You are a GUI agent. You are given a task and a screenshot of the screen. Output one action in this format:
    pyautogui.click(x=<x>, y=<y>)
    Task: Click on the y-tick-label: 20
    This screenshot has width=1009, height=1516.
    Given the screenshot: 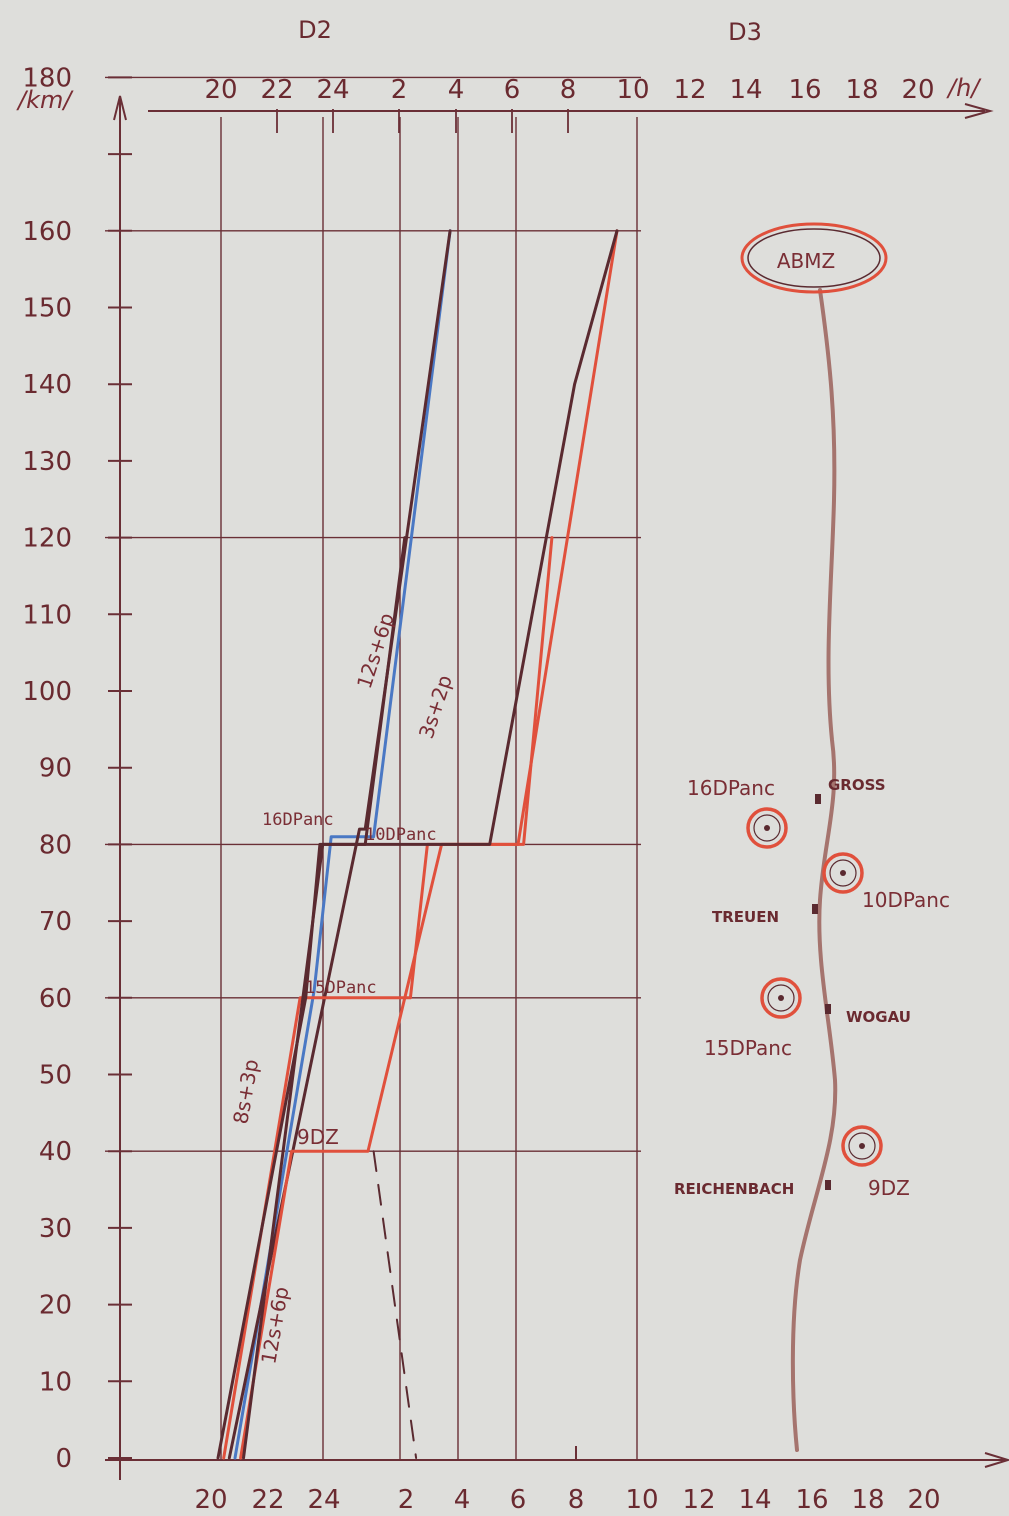 What is the action you would take?
    pyautogui.click(x=55, y=1306)
    